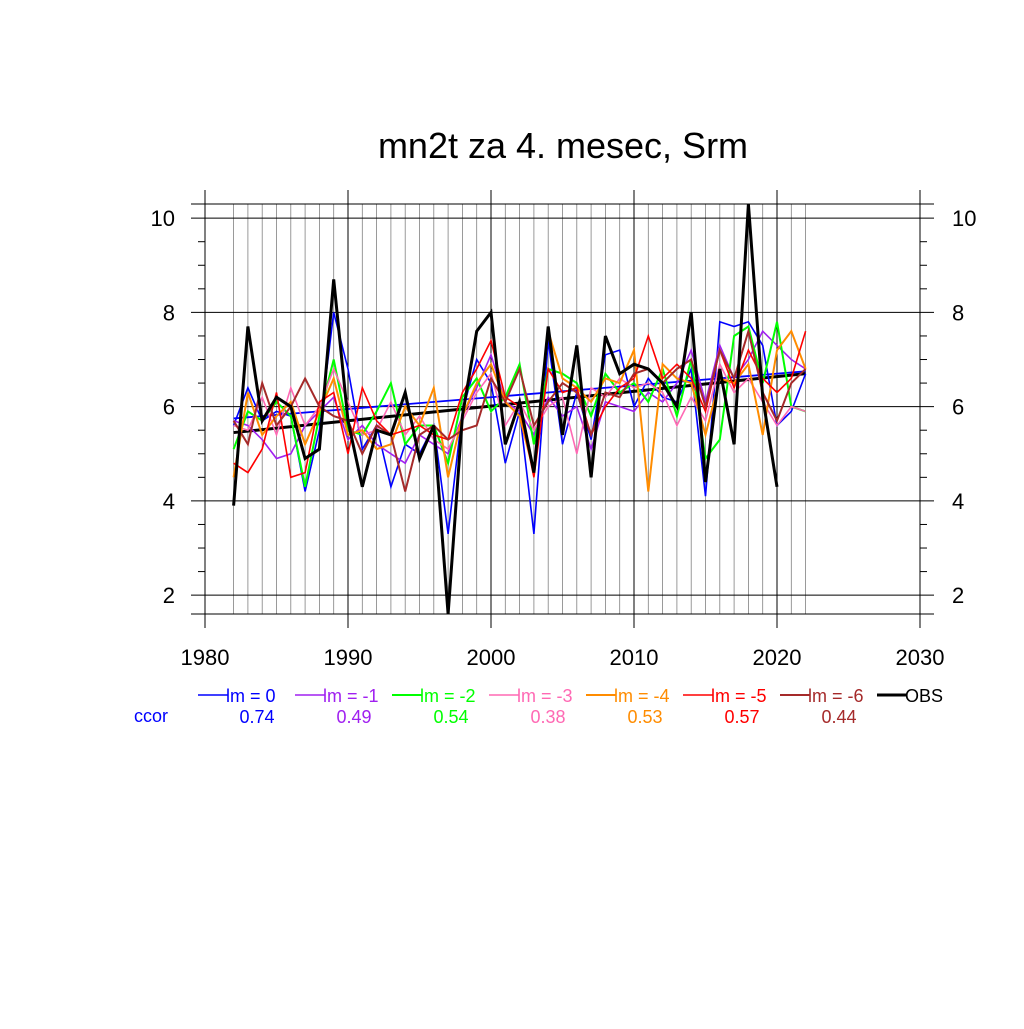 Image resolution: width=1024 pixels, height=1029 pixels. What do you see at coordinates (547, 717) in the screenshot?
I see `ccor-value: 0.38` at bounding box center [547, 717].